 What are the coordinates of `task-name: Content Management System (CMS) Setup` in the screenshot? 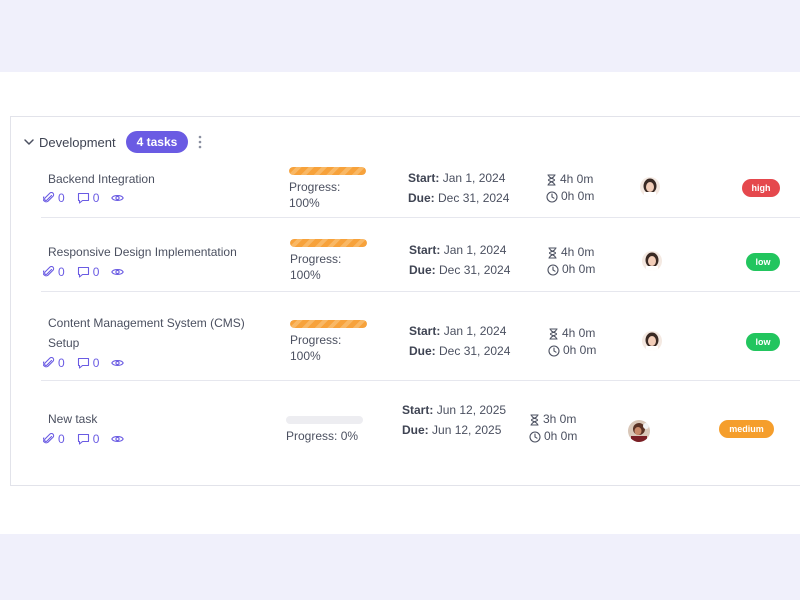 It's located at (146, 333).